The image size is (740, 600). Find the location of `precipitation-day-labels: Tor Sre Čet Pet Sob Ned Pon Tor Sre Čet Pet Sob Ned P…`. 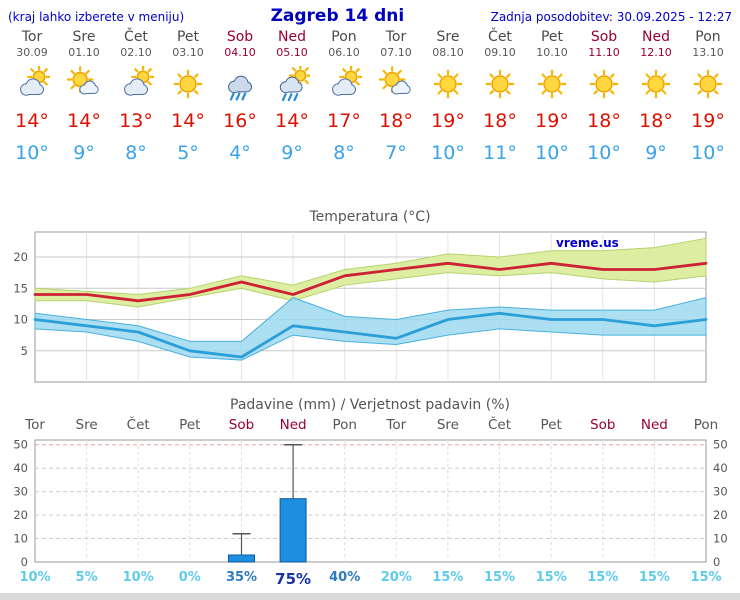

precipitation-day-labels: Tor Sre Čet Pet Sob Ned Pon Tor Sre Čet Pet Sob Ned P… is located at coordinates (370, 426).